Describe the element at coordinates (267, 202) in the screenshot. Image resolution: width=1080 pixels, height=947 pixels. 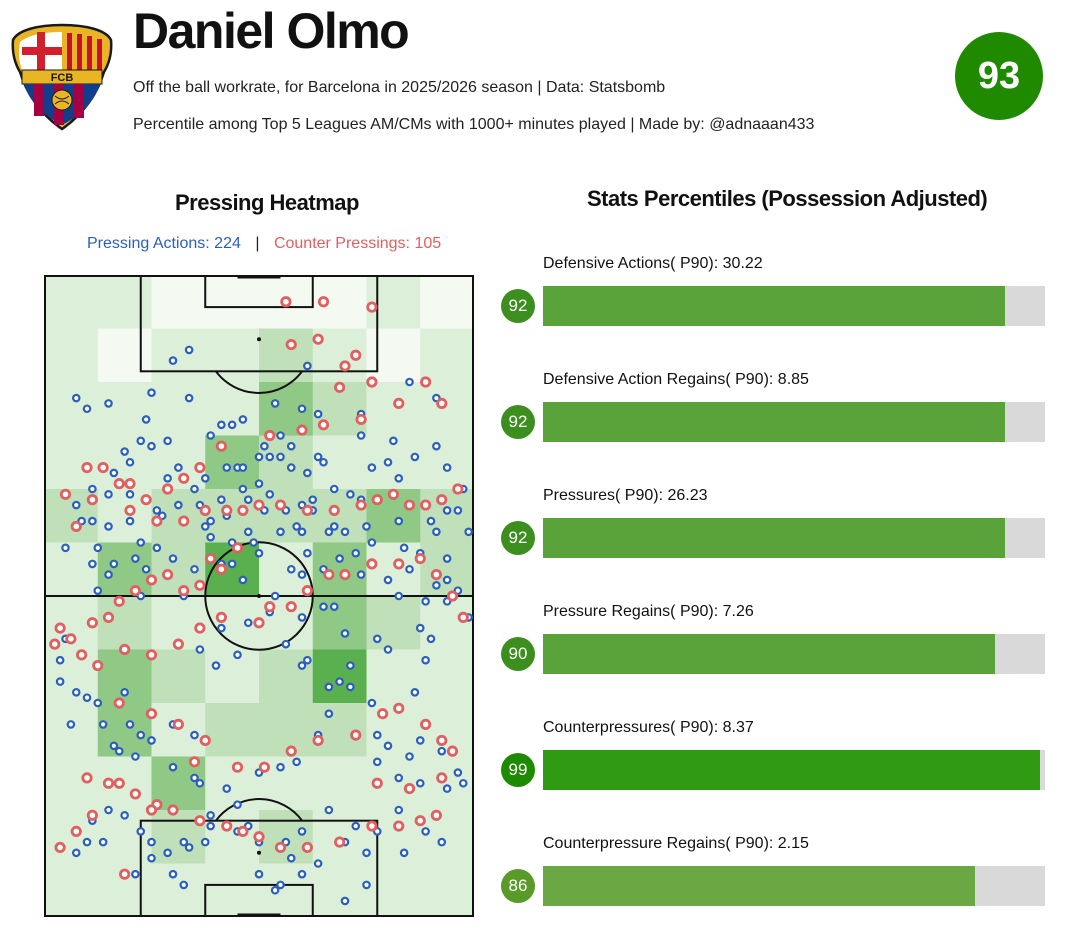
I see `heatmap-title: Pressing Heatmap` at that location.